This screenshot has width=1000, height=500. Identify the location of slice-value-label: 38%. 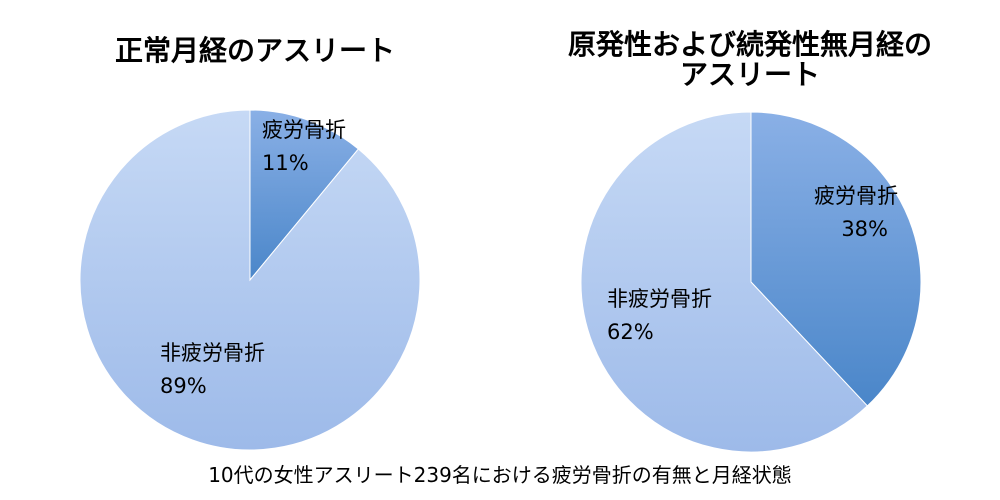
(864, 229).